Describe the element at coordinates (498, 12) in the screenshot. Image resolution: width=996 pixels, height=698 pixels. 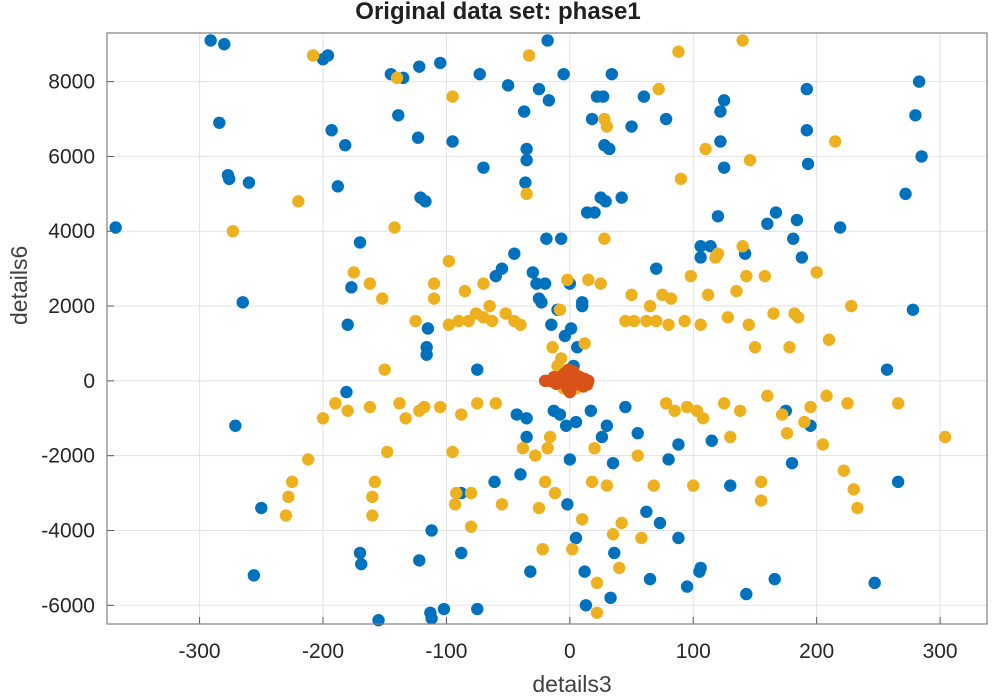
I see `chart-title: Original data set: phase1` at that location.